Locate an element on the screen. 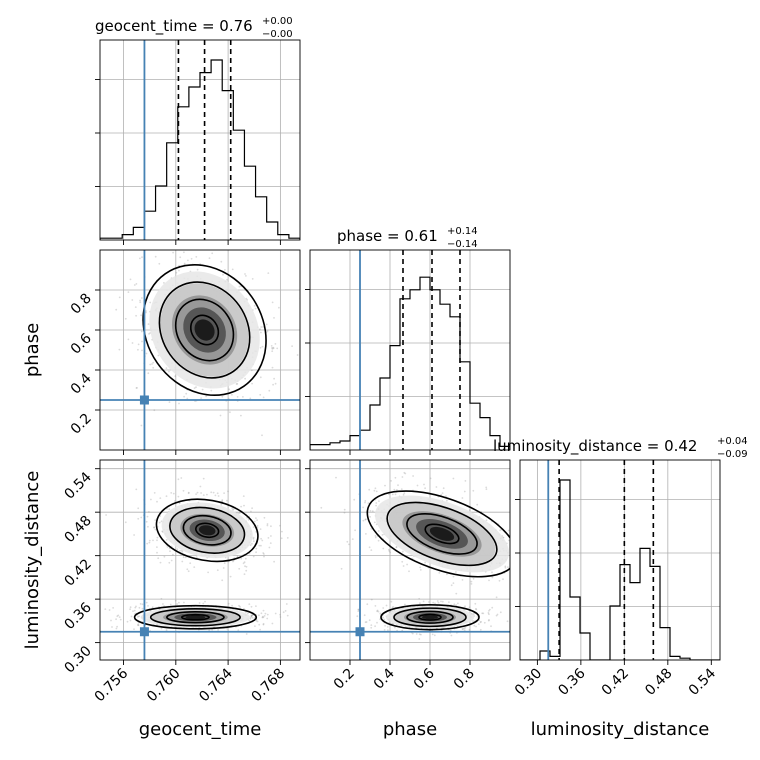 The width and height of the screenshot is (760, 760). panel-phase-geocent_time-frame is located at coordinates (200, 350).